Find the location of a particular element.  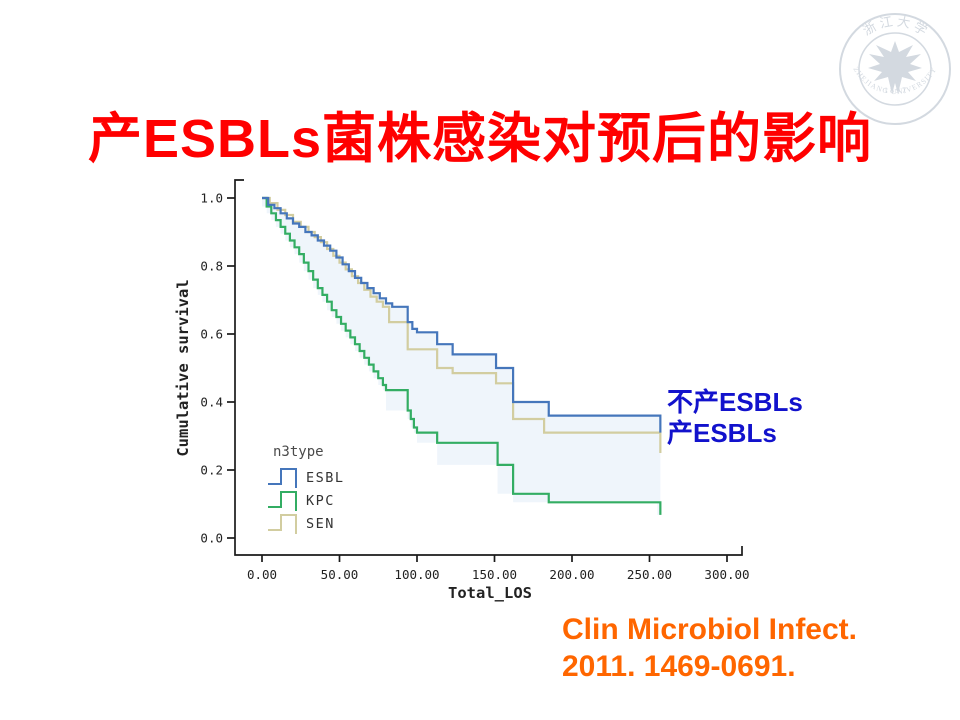

y-tick-label: 1.0 is located at coordinates (211, 198).